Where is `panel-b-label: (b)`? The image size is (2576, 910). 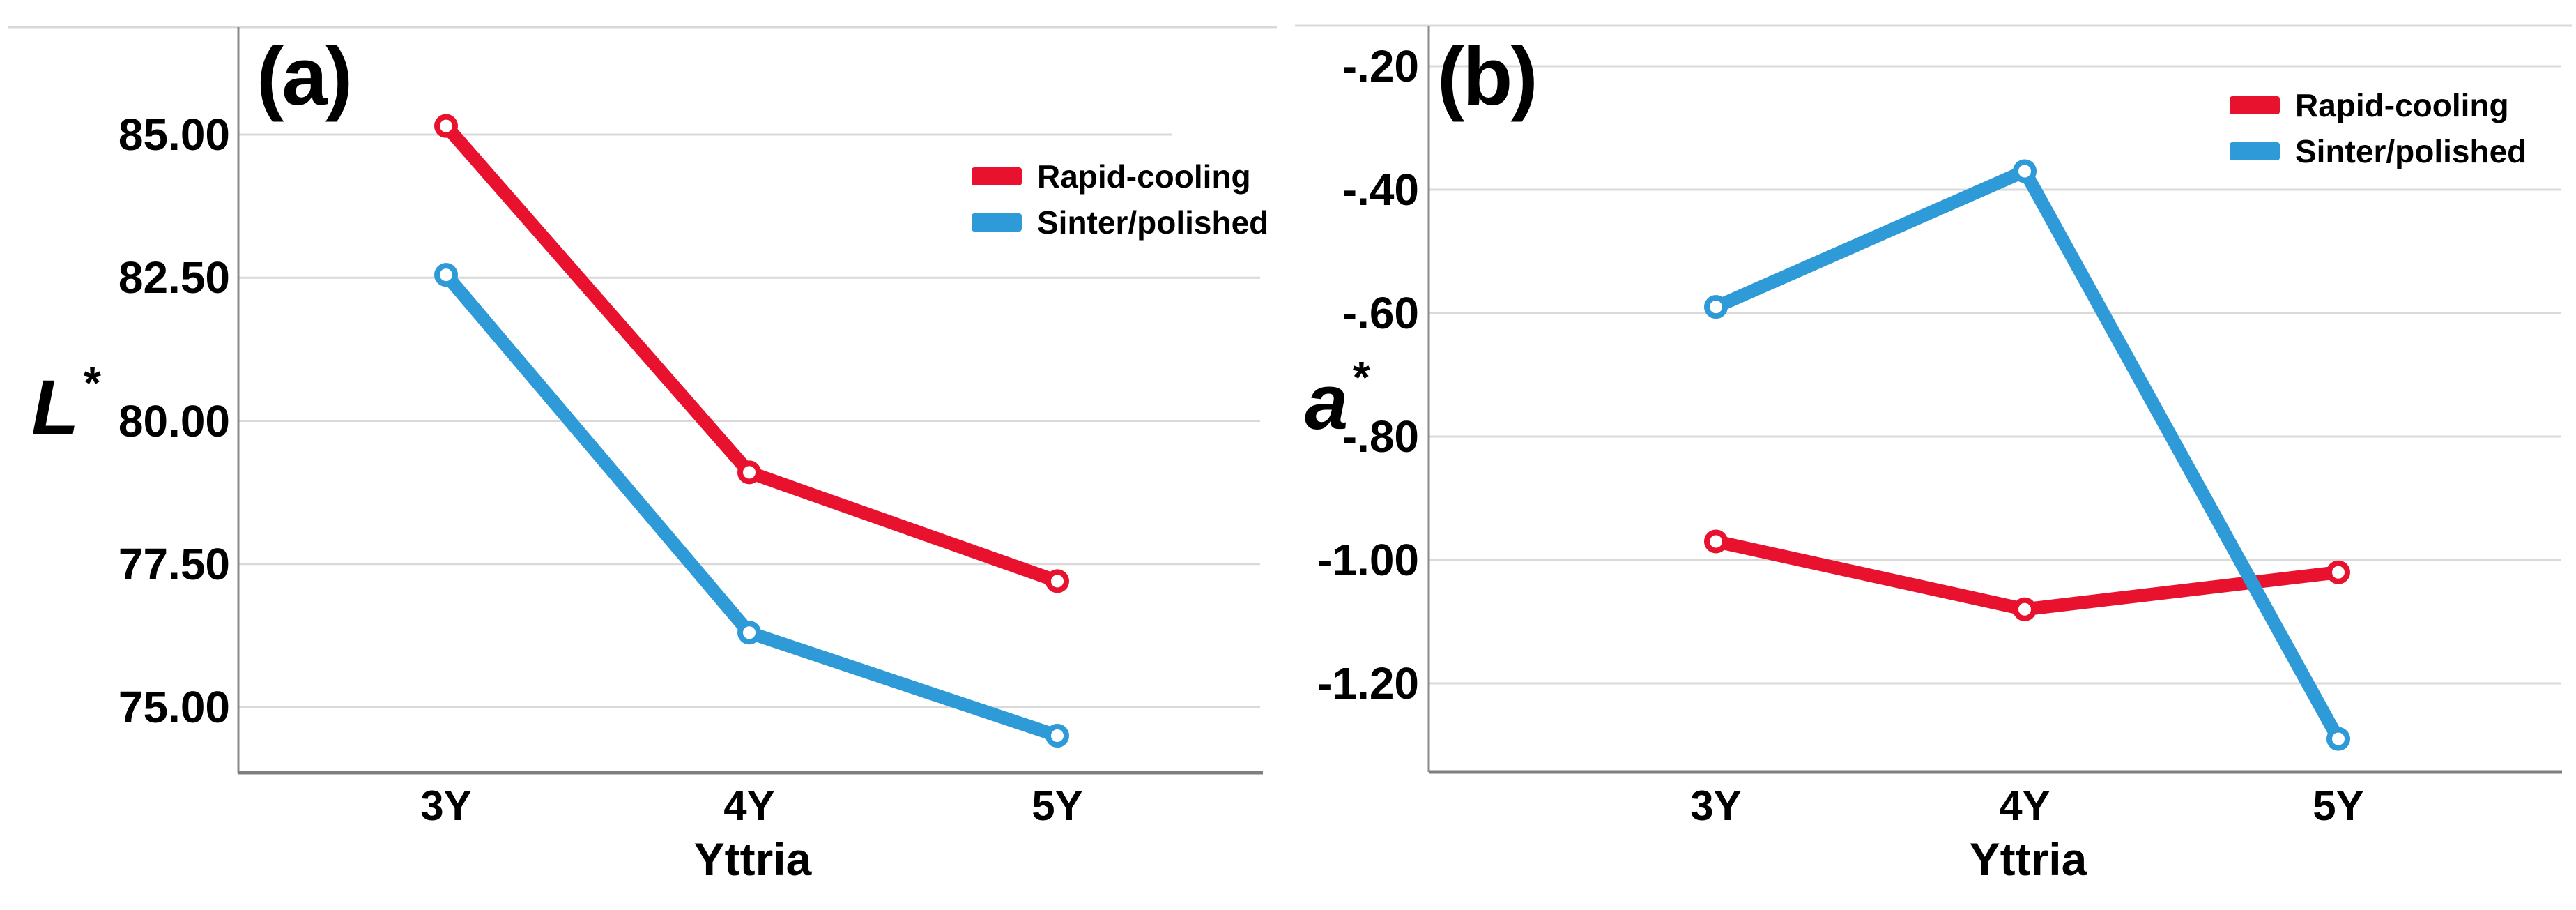
panel-b-label: (b) is located at coordinates (1487, 77).